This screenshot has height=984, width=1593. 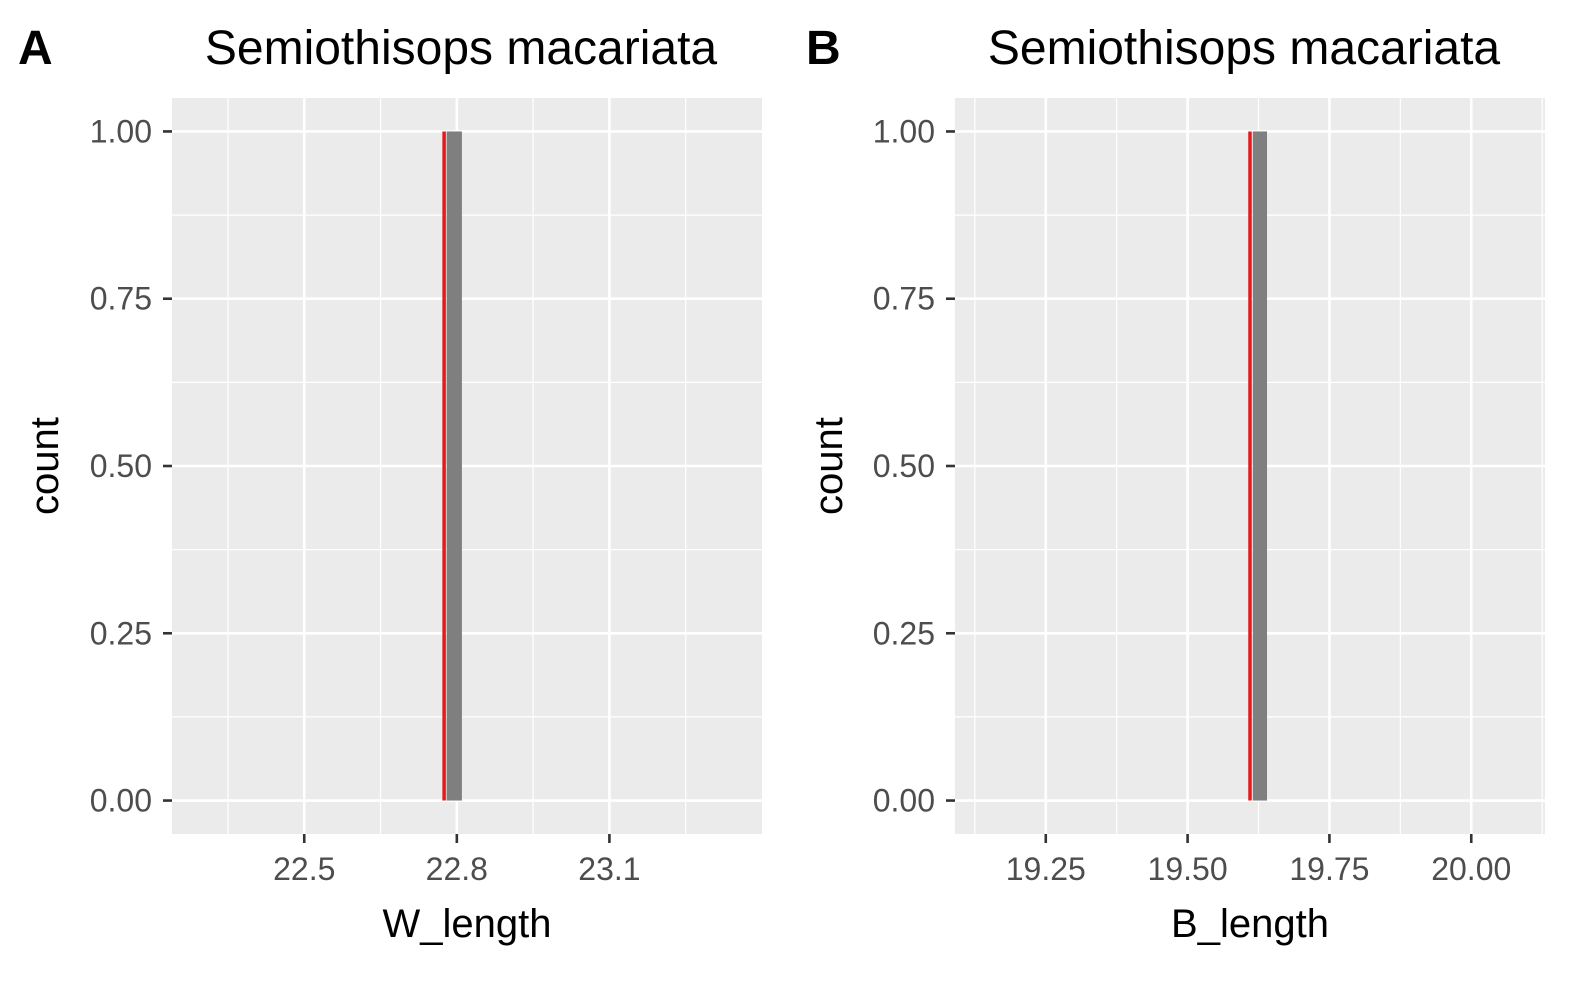 I want to click on panel-letter: B, so click(x=823, y=48).